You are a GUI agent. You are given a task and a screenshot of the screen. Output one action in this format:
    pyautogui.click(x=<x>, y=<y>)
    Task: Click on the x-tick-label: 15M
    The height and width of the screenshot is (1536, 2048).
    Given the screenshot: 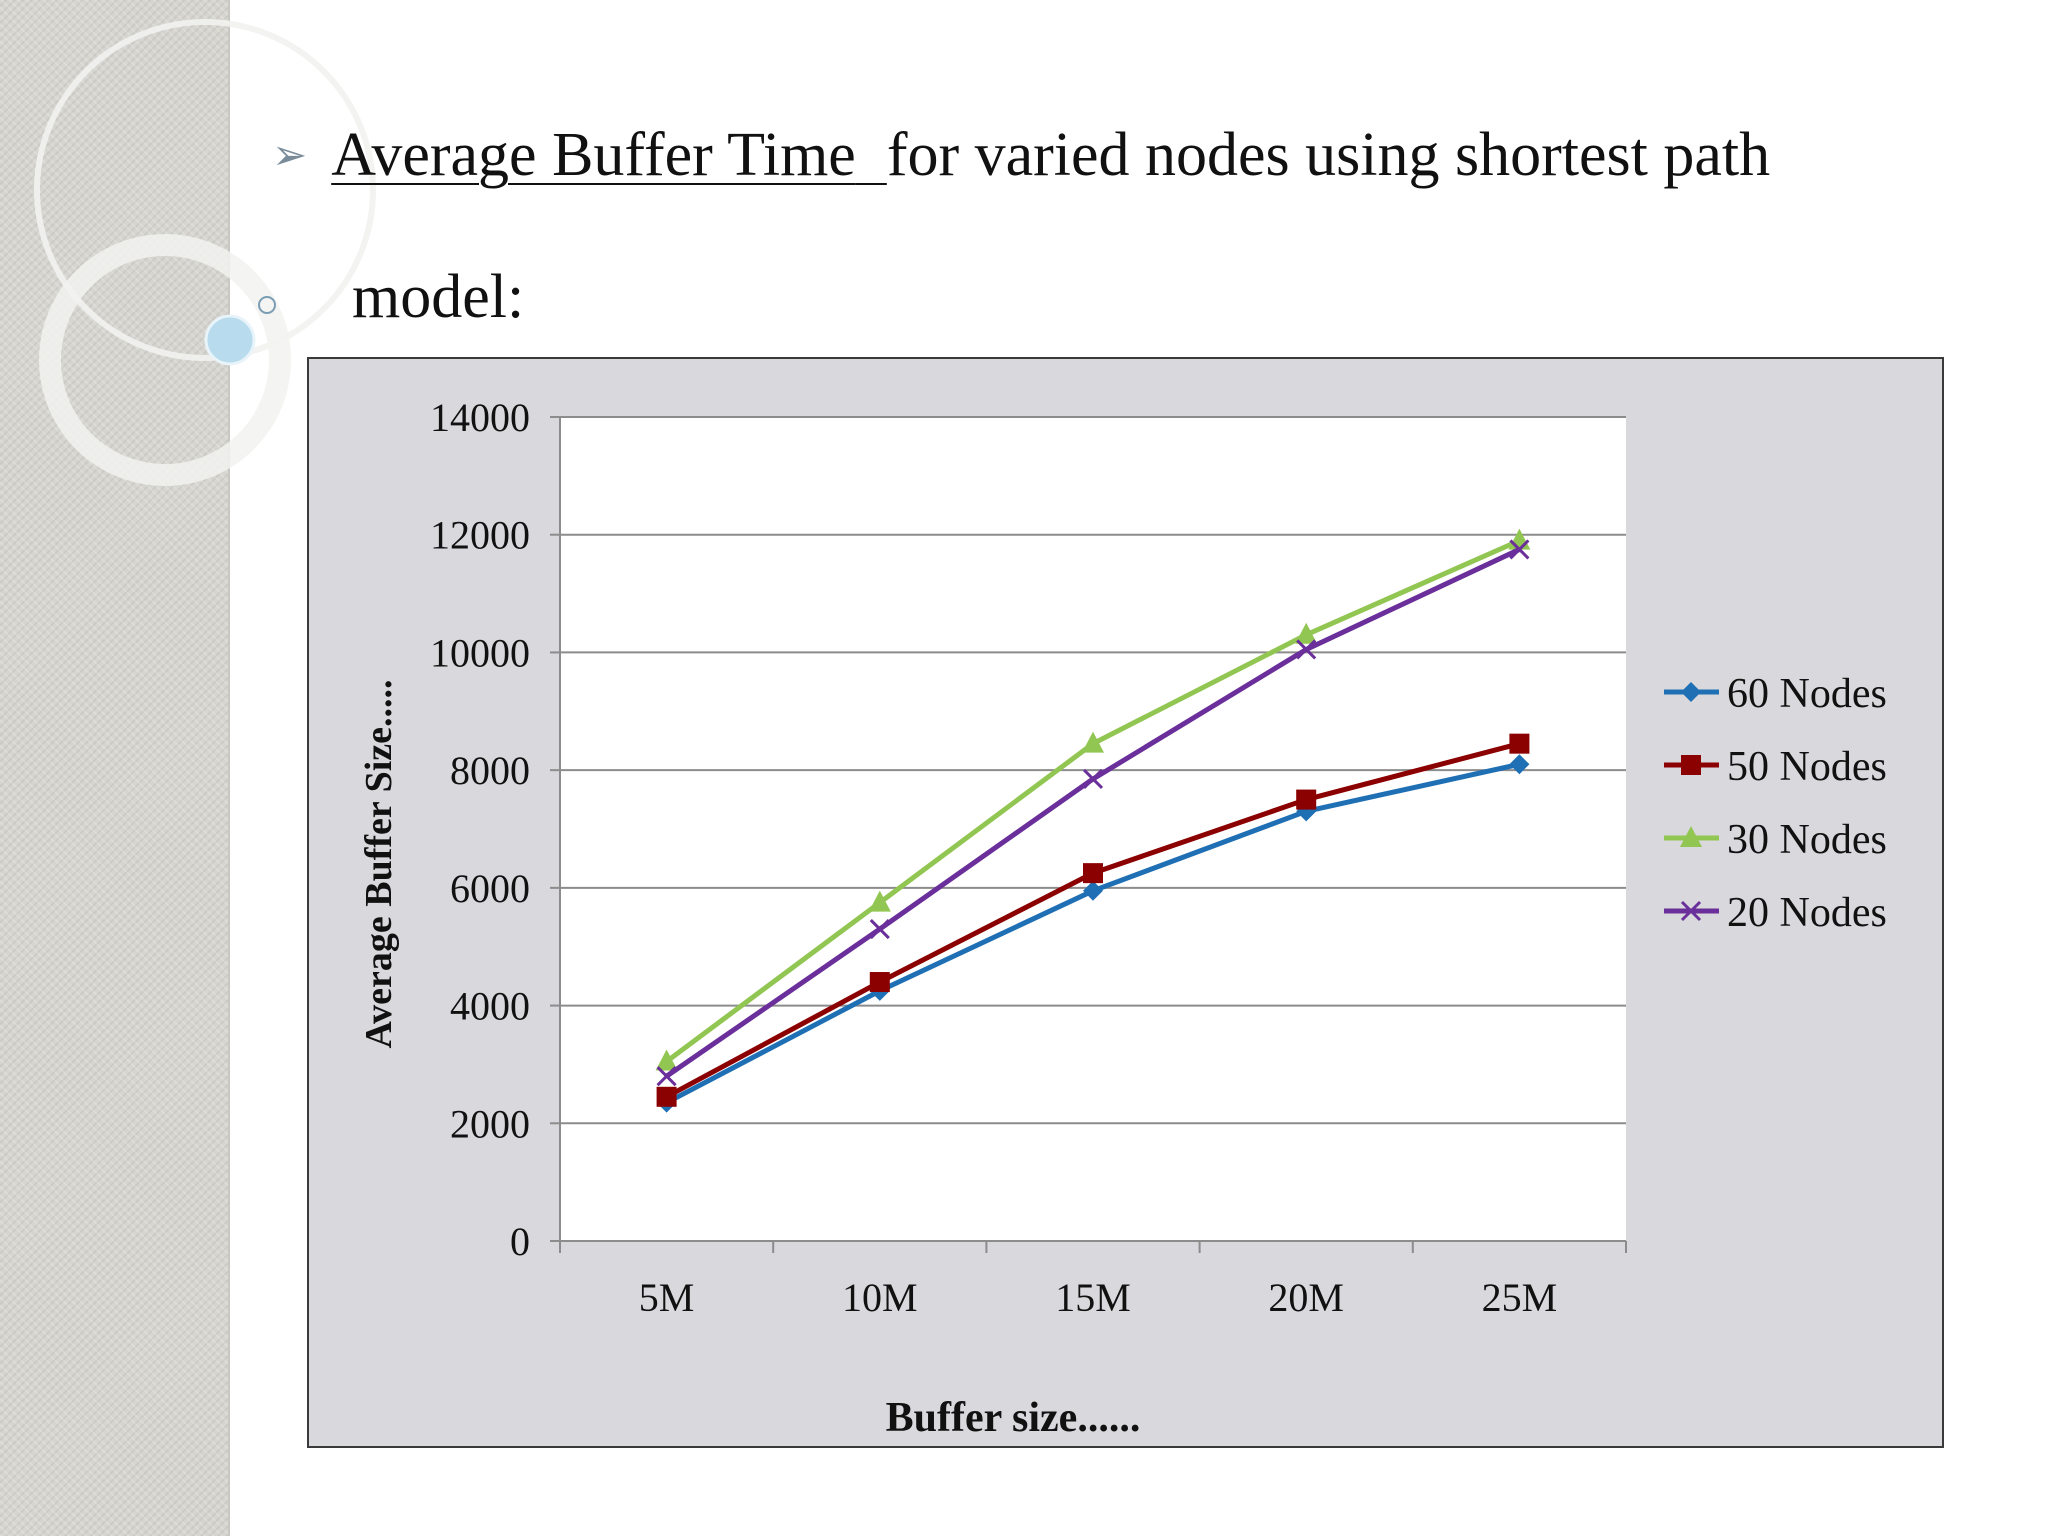 What is the action you would take?
    pyautogui.click(x=1093, y=1297)
    